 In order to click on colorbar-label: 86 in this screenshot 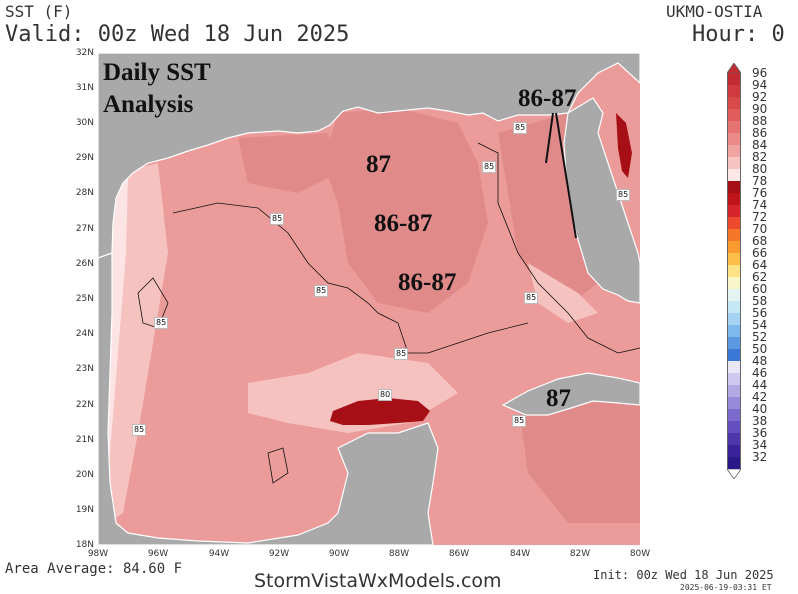, I will do `click(760, 133)`.